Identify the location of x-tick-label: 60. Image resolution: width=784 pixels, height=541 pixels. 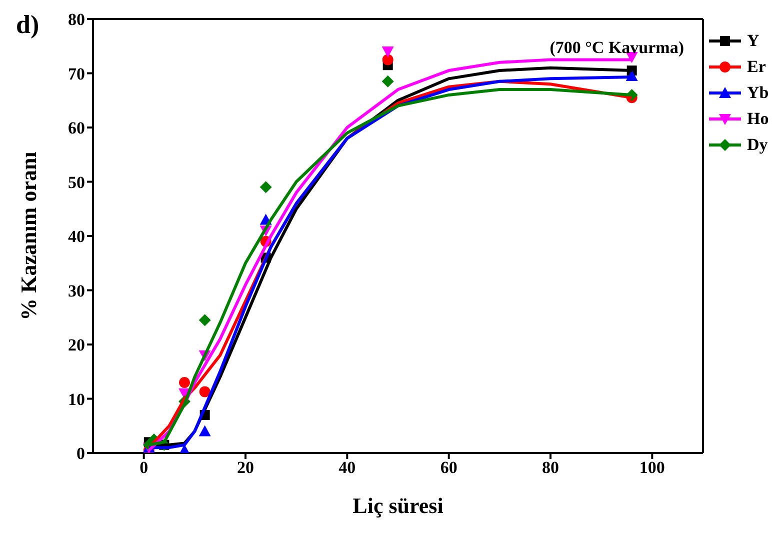
(449, 468).